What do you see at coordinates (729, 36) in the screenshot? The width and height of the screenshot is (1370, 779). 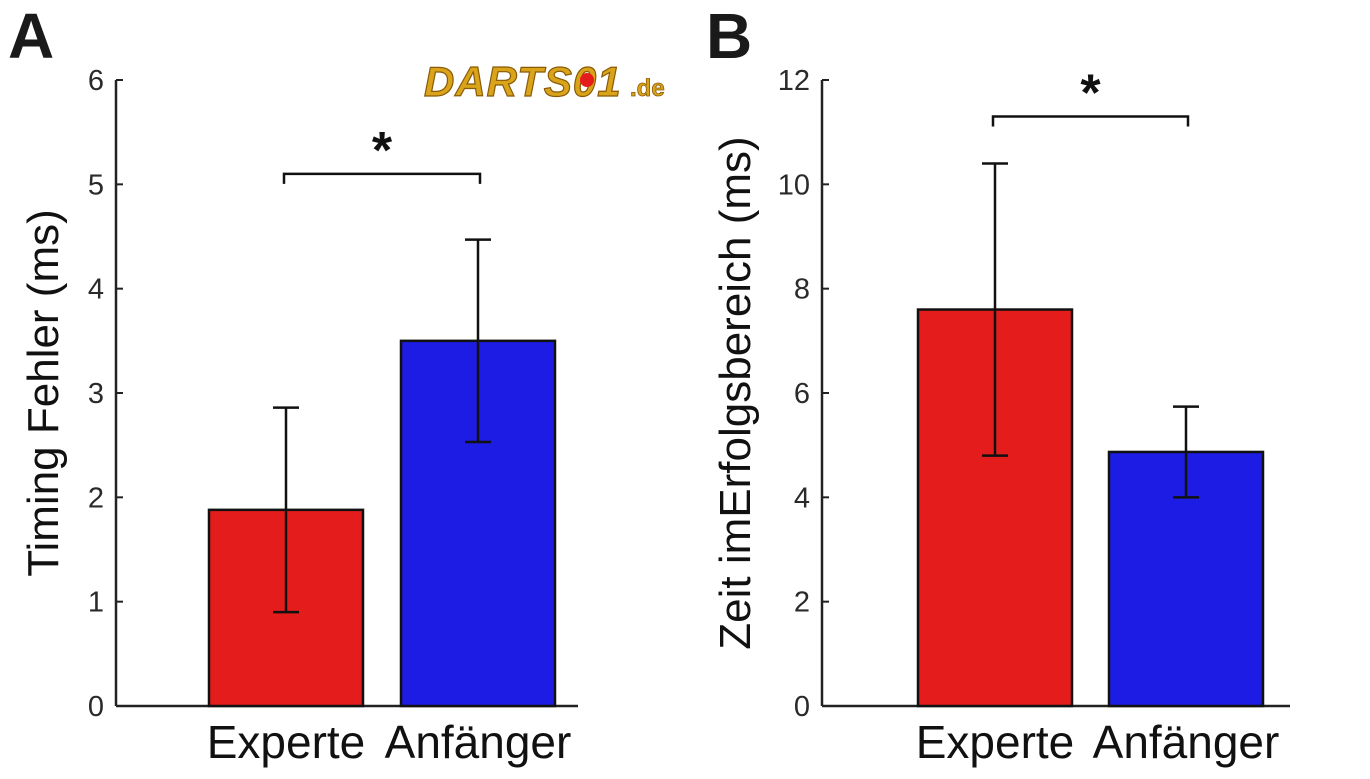 I see `panel-label: B` at bounding box center [729, 36].